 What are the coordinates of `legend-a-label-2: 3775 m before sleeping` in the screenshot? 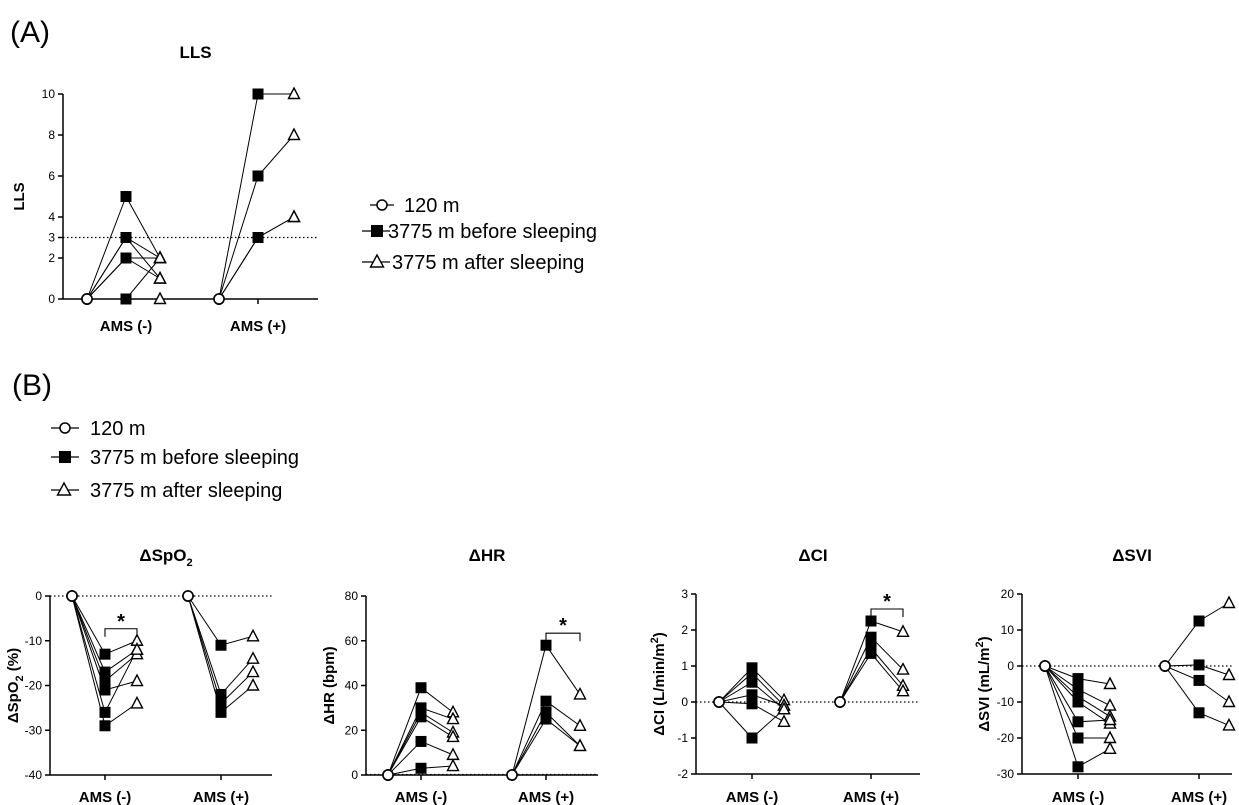 It's located at (492, 232).